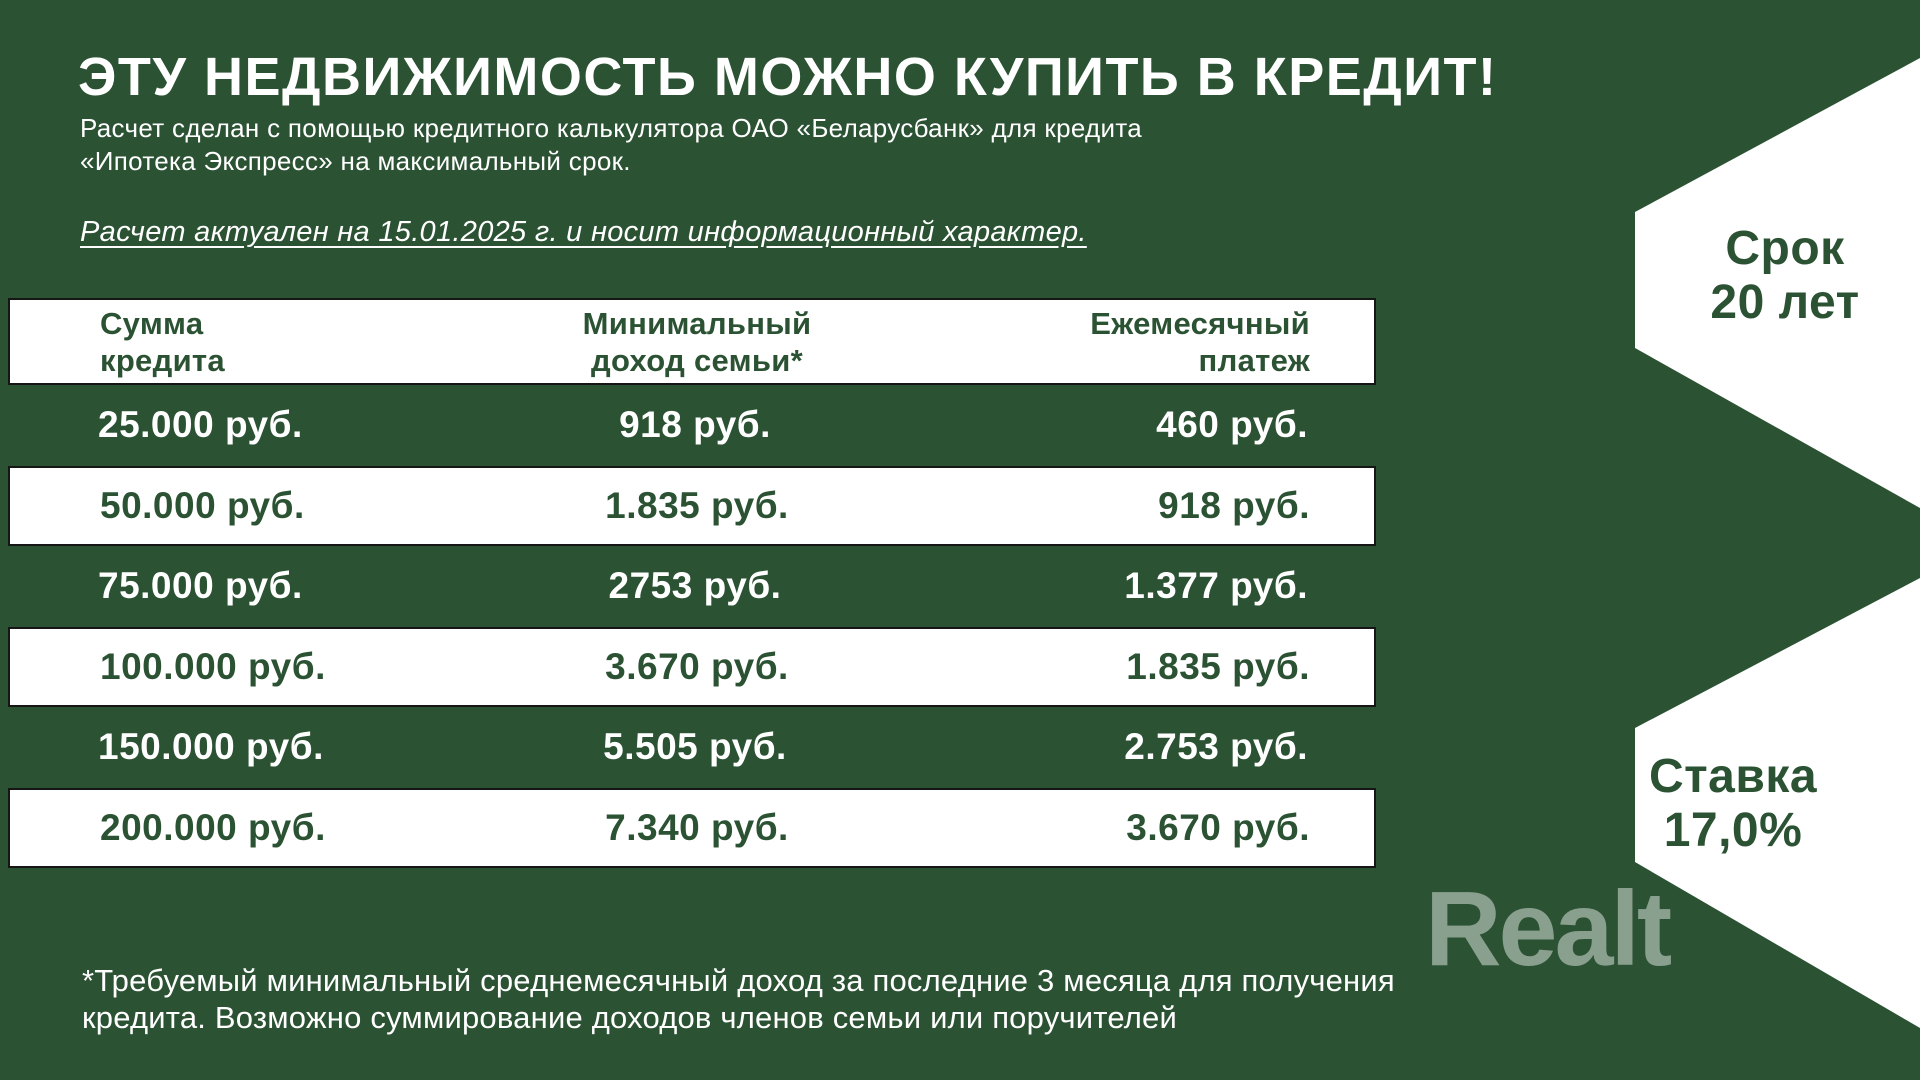 This screenshot has height=1080, width=1920. I want to click on term-banner-chevron-shape, so click(1777, 283).